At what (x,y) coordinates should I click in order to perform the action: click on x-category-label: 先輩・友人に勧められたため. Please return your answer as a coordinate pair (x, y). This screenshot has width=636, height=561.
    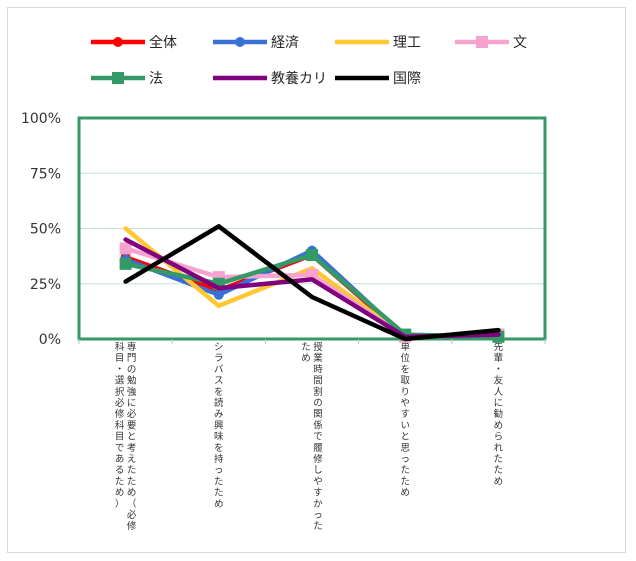
    Looking at the image, I should click on (499, 414).